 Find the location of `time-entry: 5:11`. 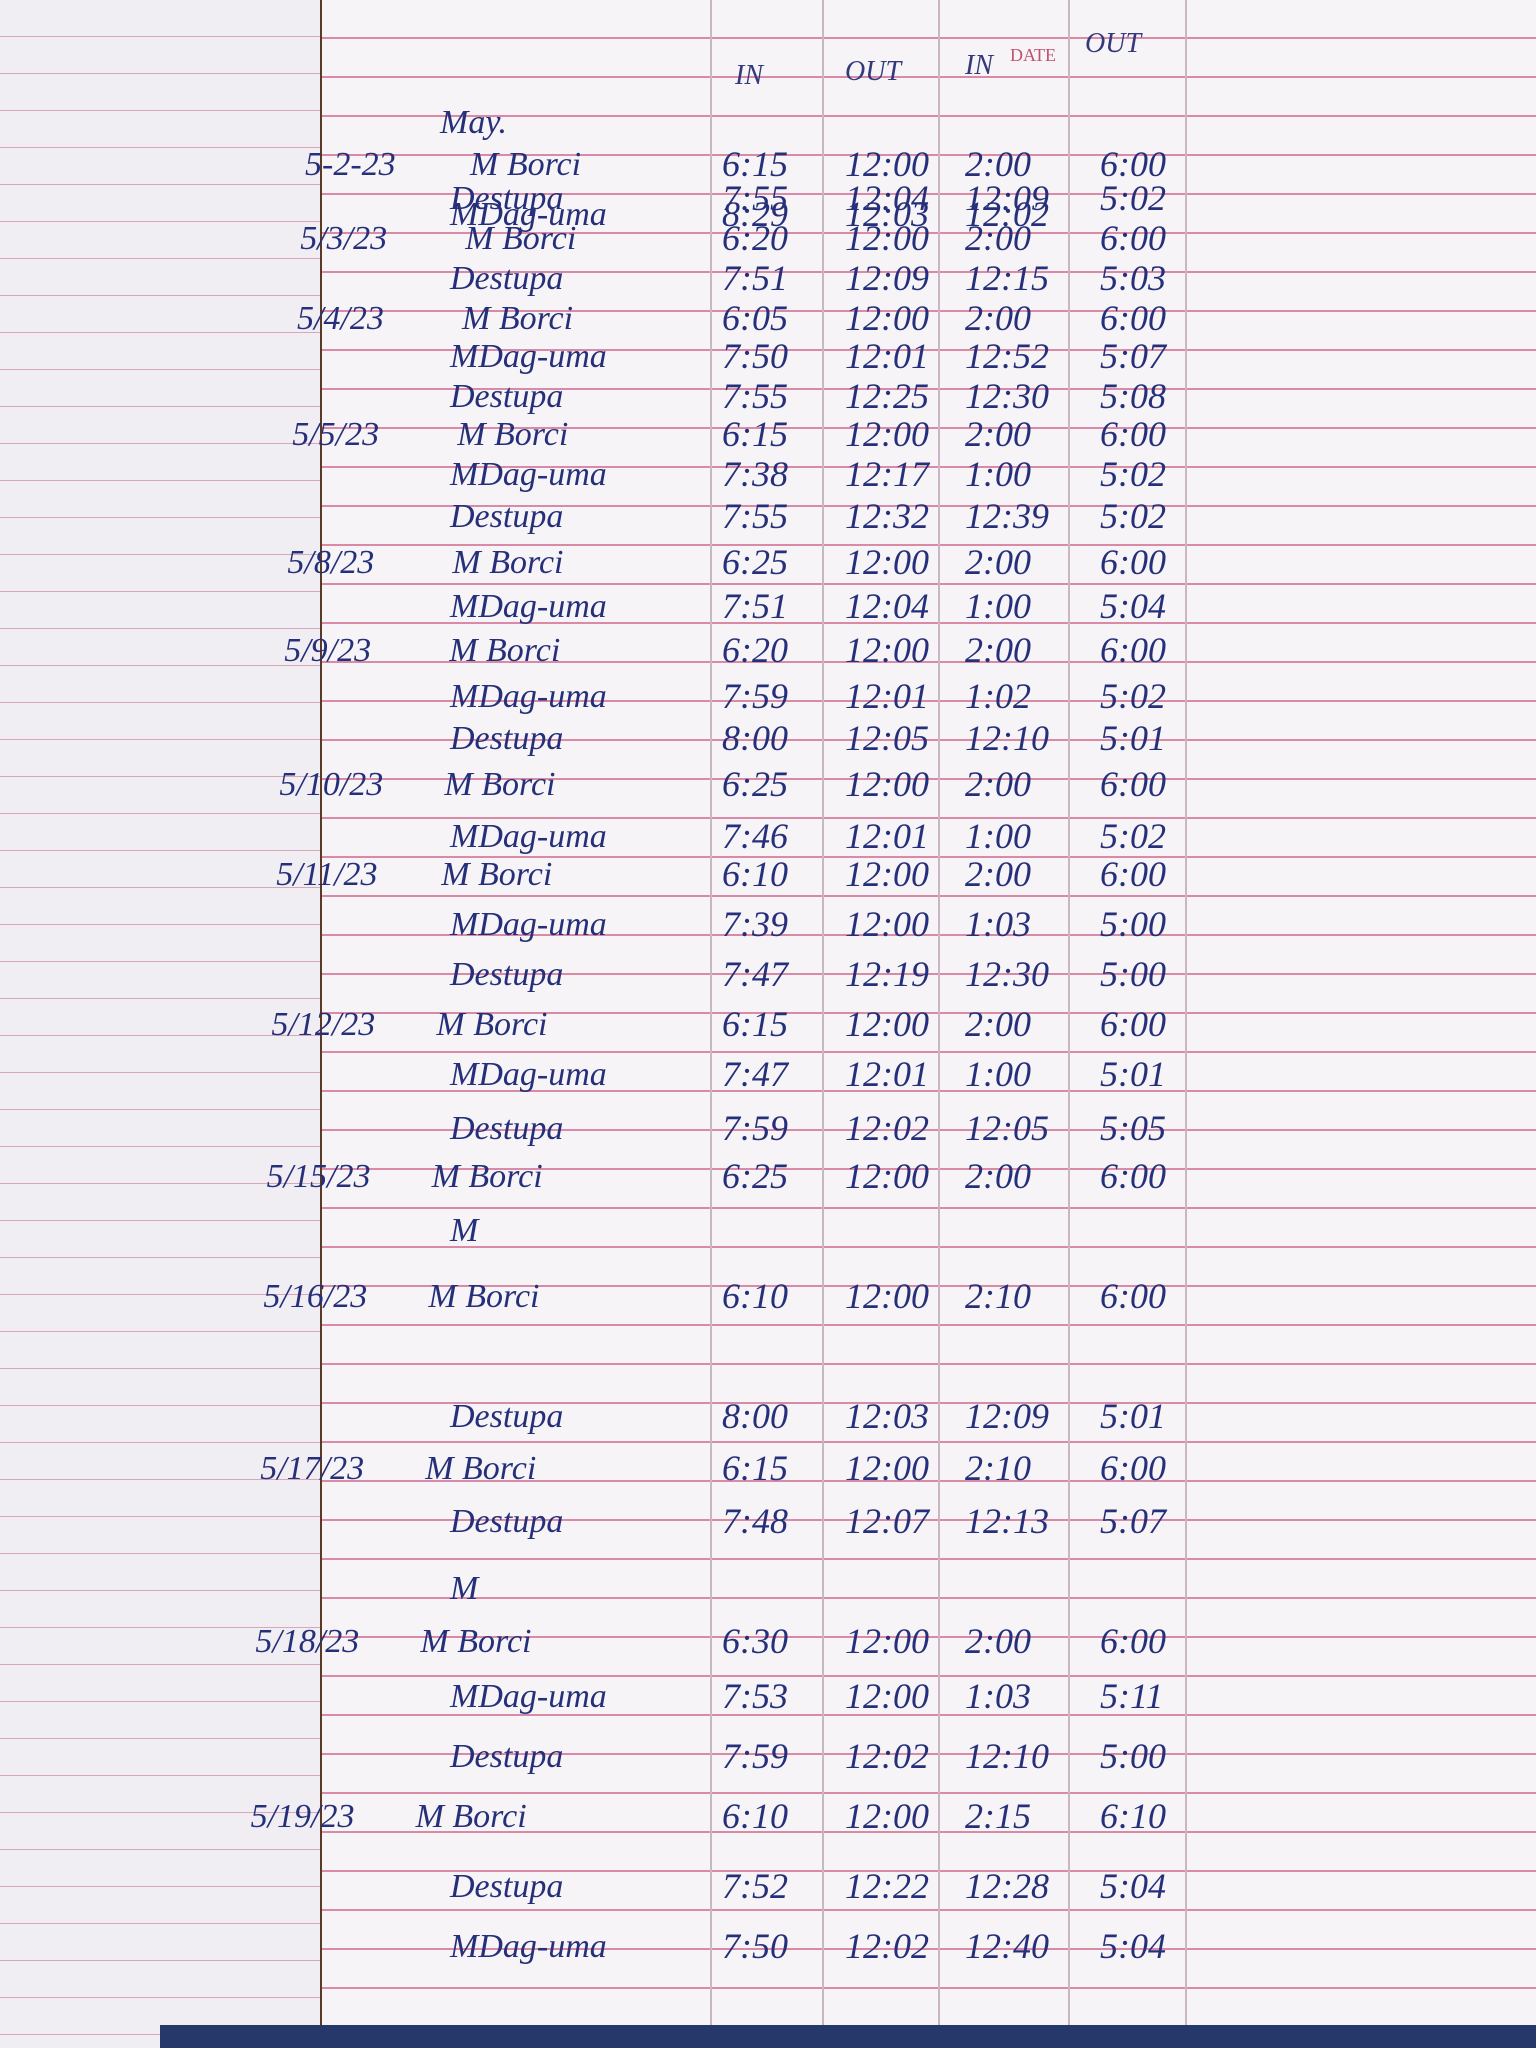

time-entry: 5:11 is located at coordinates (1132, 1696).